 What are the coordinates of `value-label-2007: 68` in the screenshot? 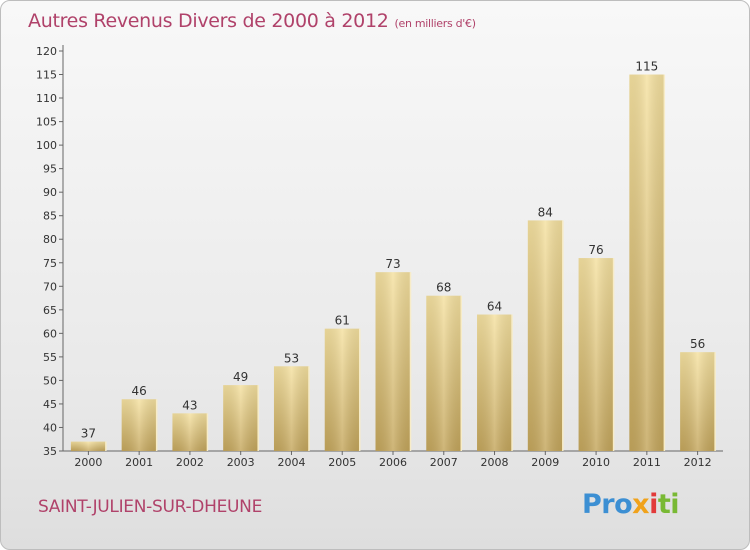 It's located at (443, 288).